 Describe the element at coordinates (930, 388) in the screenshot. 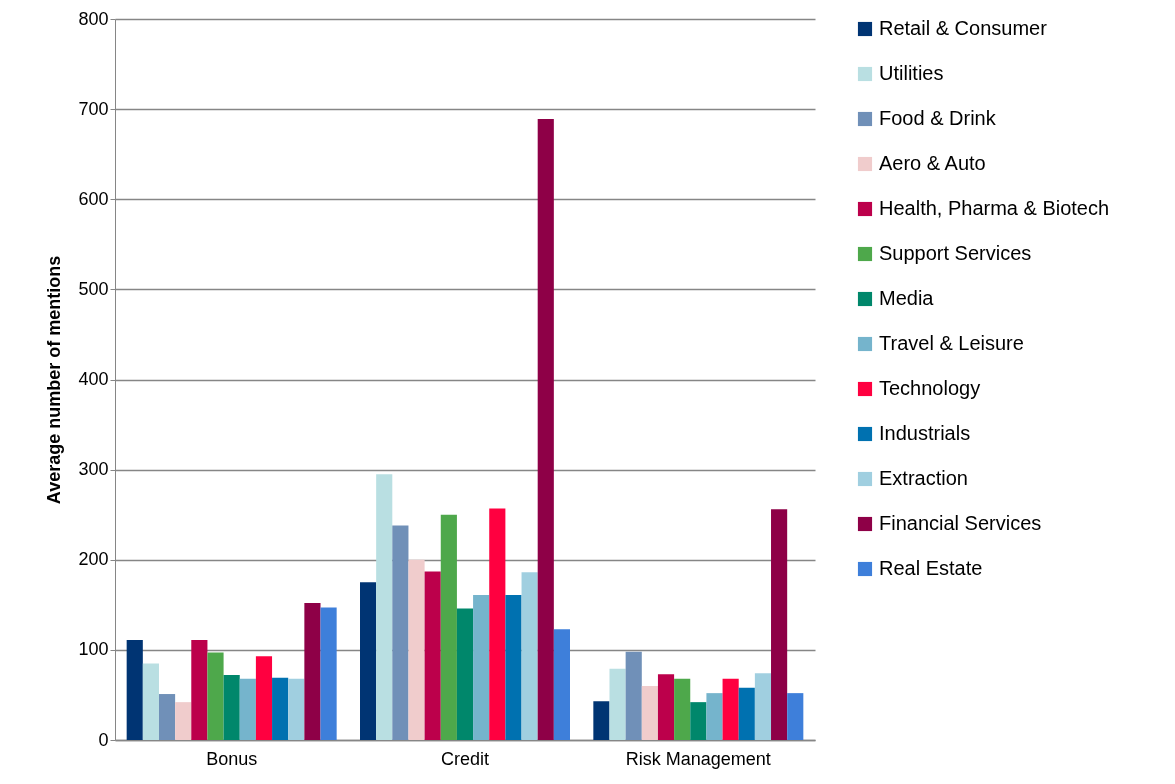

I see `legend-label: Technology` at that location.